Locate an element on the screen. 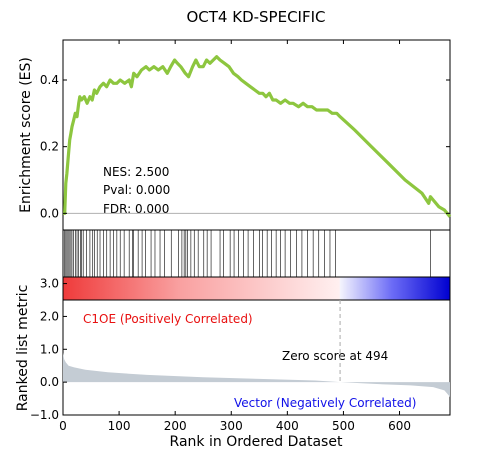 The image size is (500, 462). metric-y-tick-label: 0.0 is located at coordinates (49, 382).